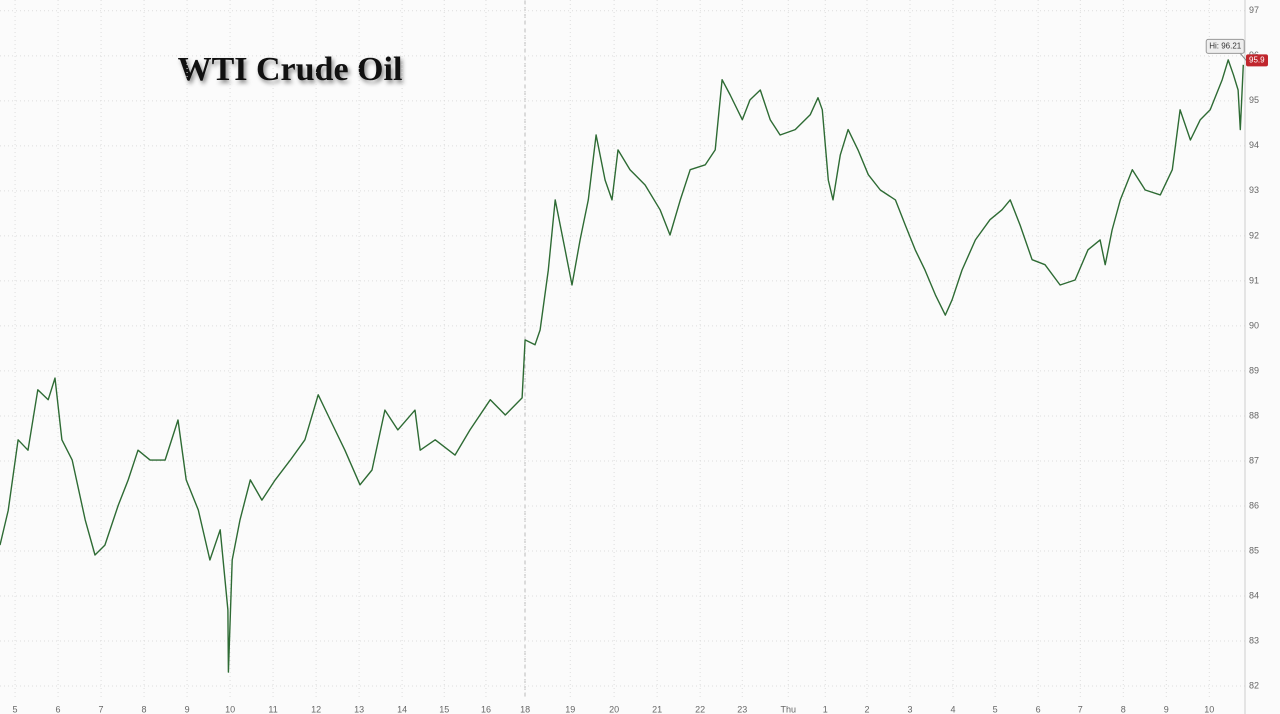 Image resolution: width=1280 pixels, height=714 pixels. I want to click on x-tick-label: 4, so click(952, 709).